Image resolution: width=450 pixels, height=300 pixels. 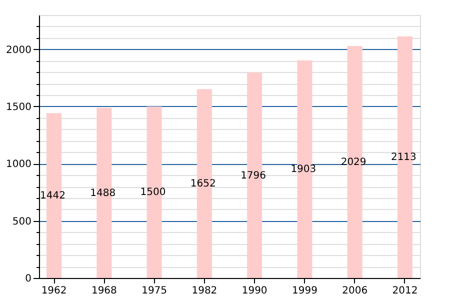 What do you see at coordinates (53, 196) in the screenshot?
I see `data-label: 1442` at bounding box center [53, 196].